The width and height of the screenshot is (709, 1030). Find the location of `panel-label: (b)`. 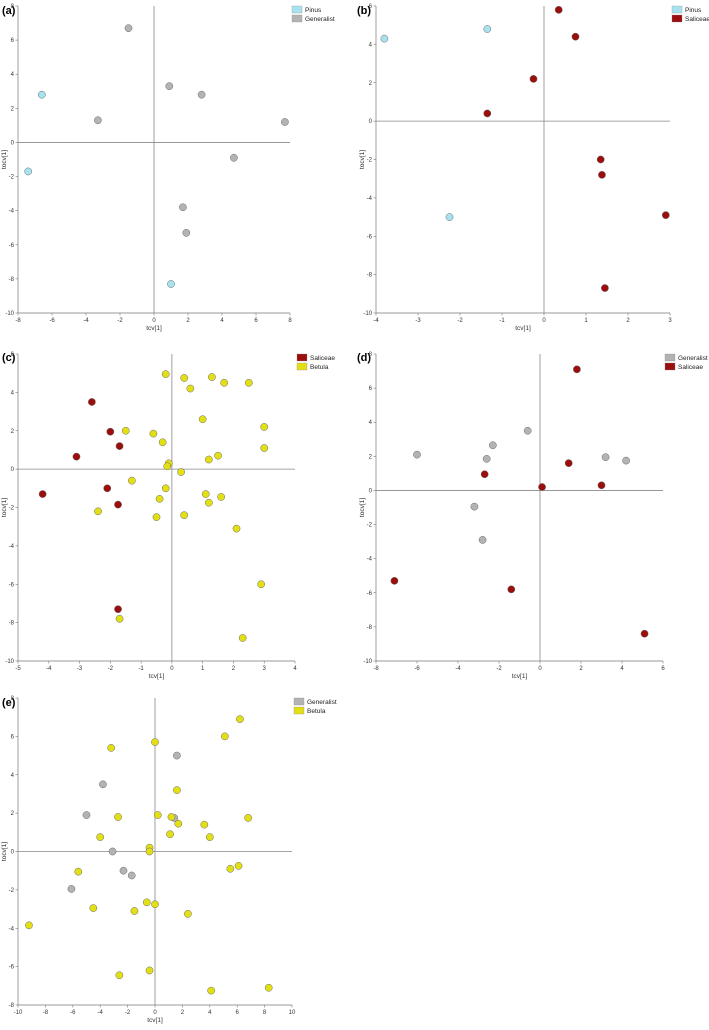

panel-label: (b) is located at coordinates (364, 11).